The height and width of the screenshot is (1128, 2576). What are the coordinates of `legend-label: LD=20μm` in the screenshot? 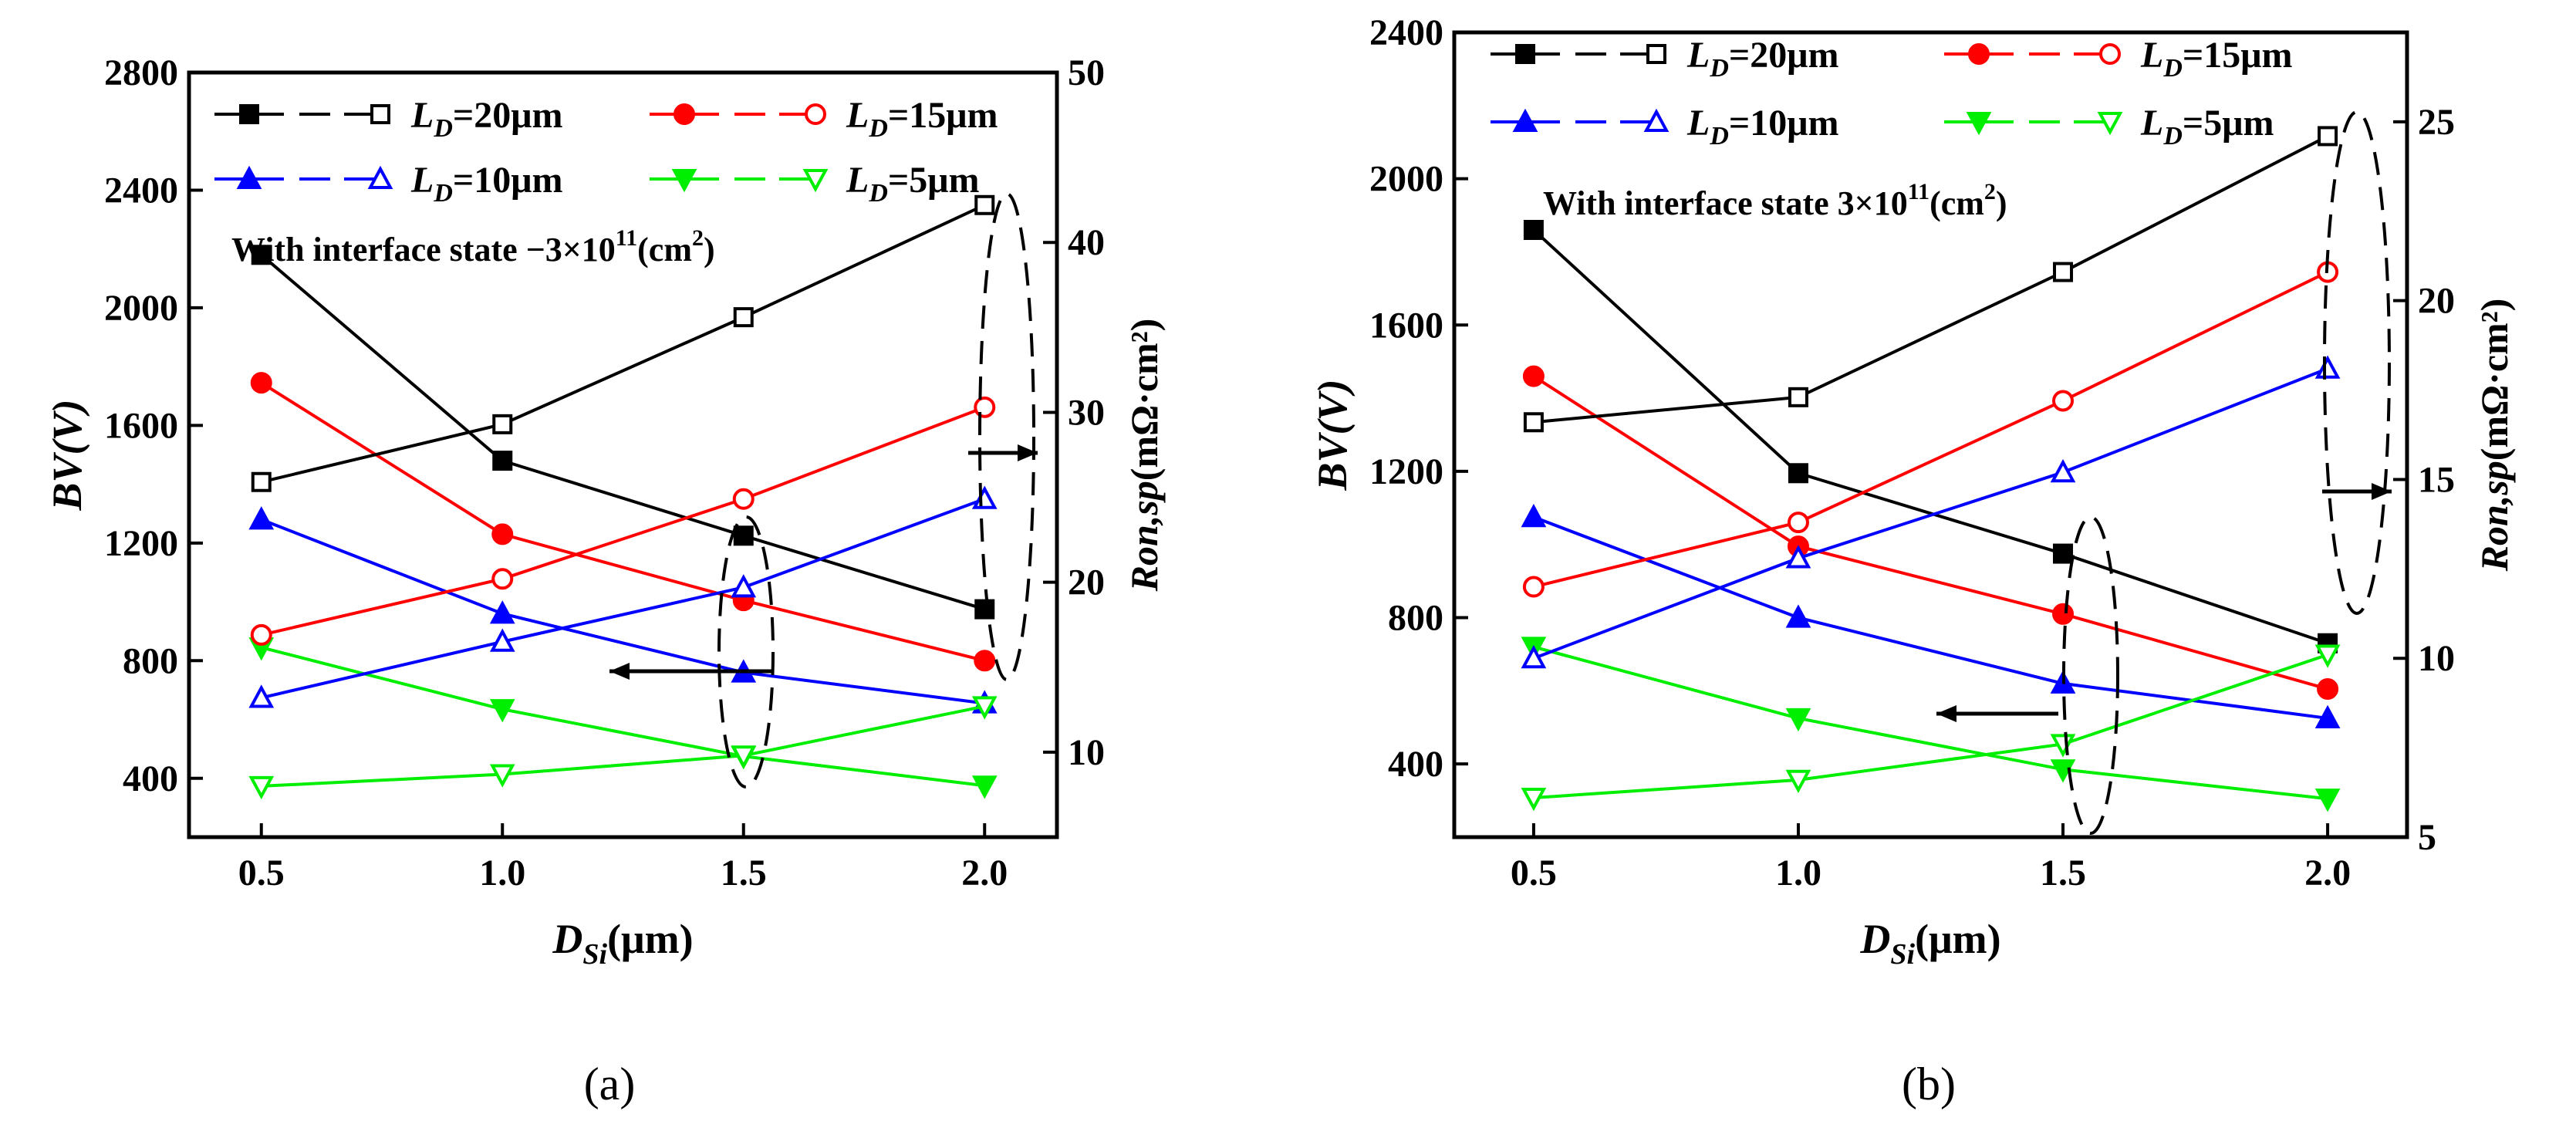 It's located at (1762, 59).